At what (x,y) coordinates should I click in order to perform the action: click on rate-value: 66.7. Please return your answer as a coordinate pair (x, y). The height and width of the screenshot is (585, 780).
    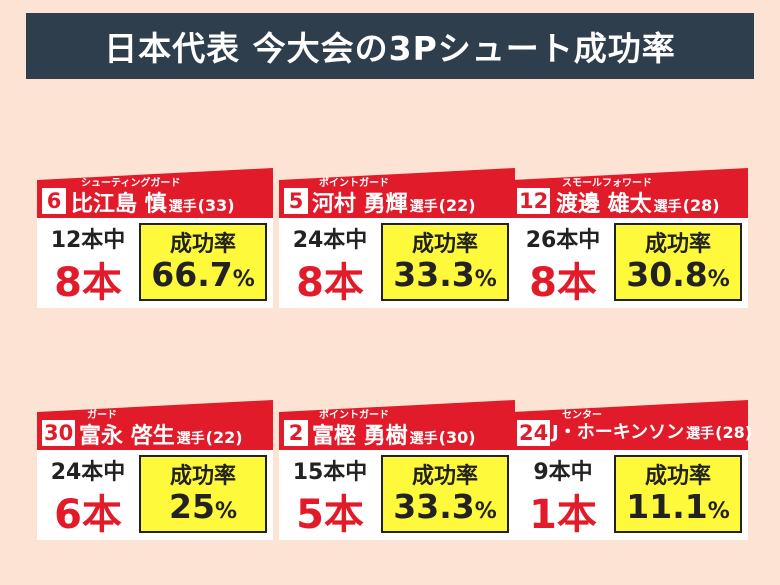
    Looking at the image, I should click on (192, 274).